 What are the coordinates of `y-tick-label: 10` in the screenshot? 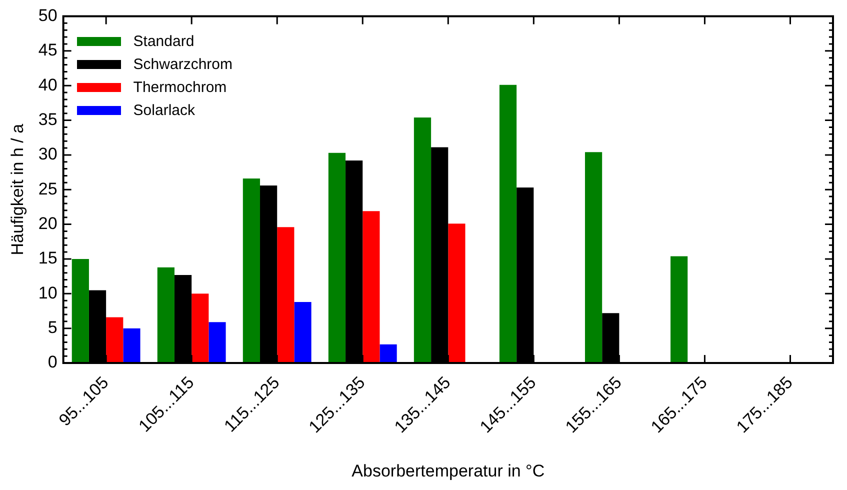 It's located at (48, 292).